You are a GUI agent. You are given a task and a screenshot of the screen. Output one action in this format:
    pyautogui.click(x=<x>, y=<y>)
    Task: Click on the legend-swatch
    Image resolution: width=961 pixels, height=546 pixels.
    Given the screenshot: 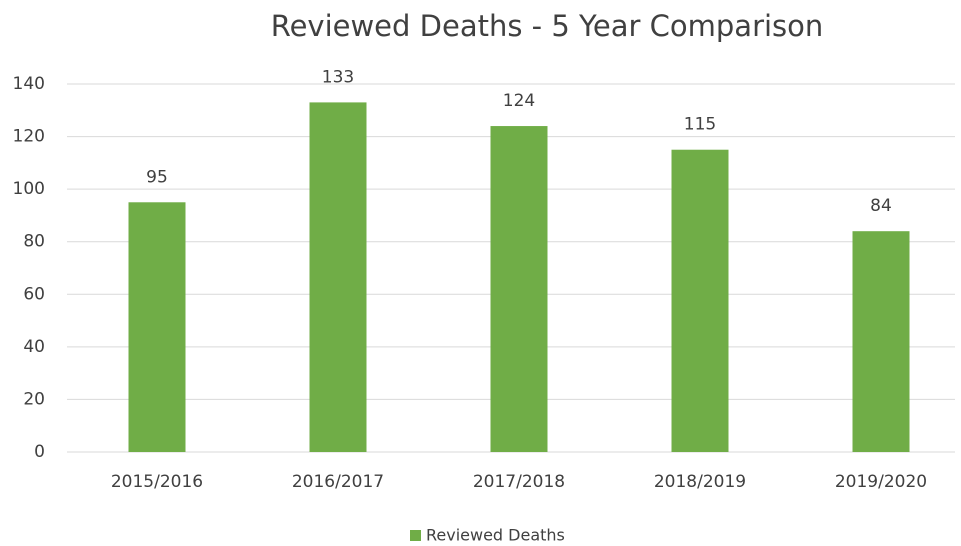 What is the action you would take?
    pyautogui.click(x=415, y=535)
    